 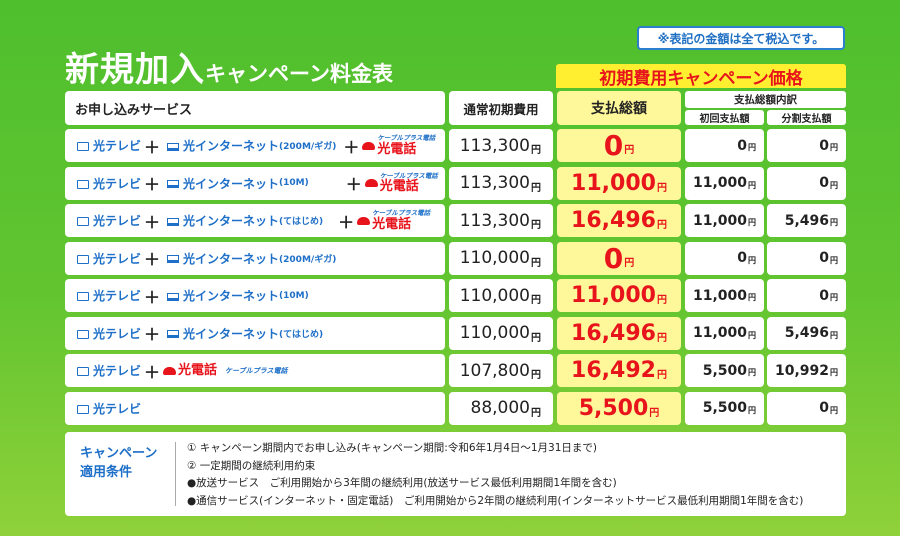 I want to click on service-cell: 光テレビ＋ 光電話 ケーブルプラス電話, so click(x=255, y=370).